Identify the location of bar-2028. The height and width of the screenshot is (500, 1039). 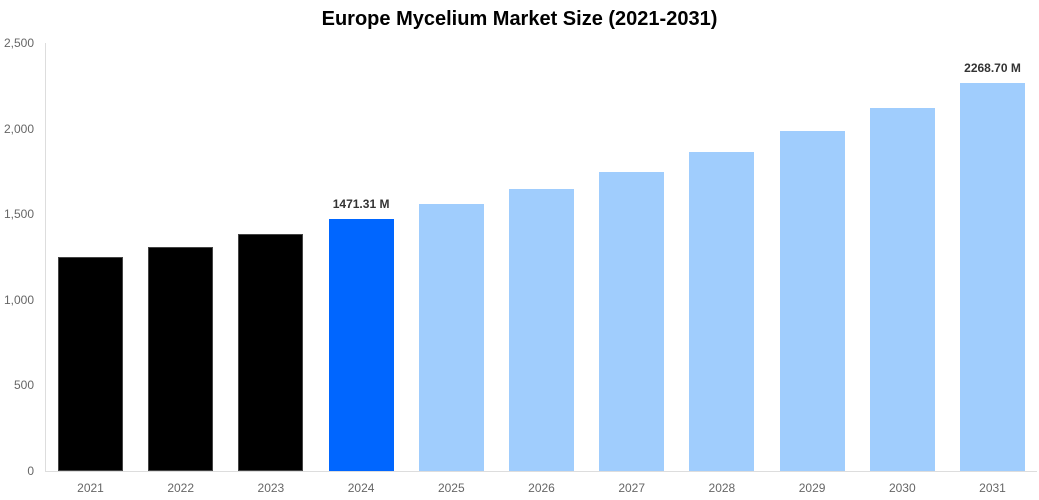
(722, 311).